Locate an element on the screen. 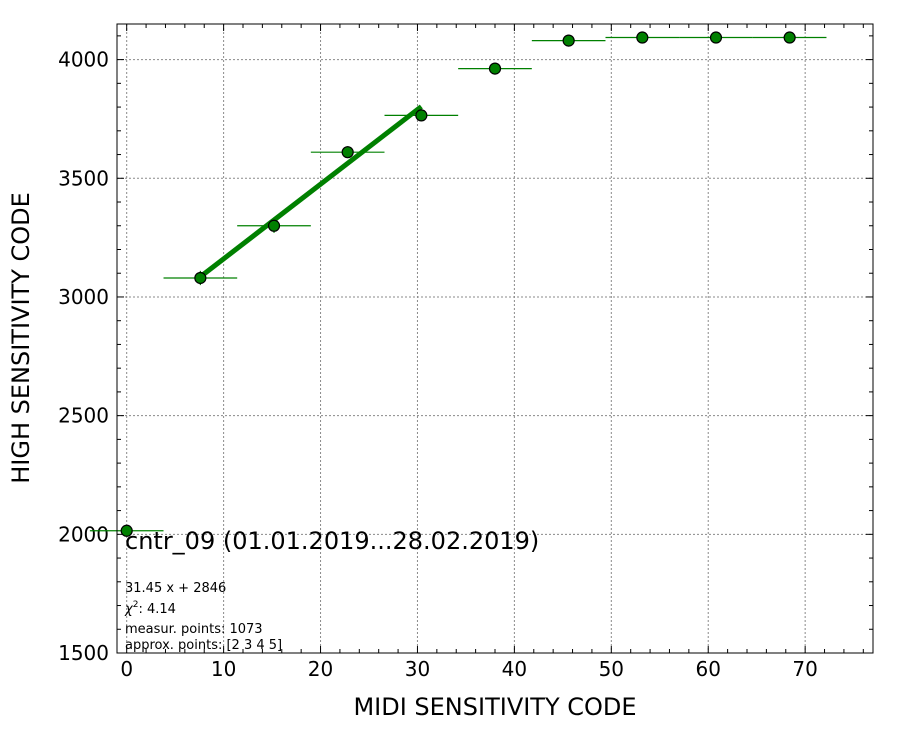 The image size is (900, 750). chi2-value: : 4.14 is located at coordinates (156, 609).